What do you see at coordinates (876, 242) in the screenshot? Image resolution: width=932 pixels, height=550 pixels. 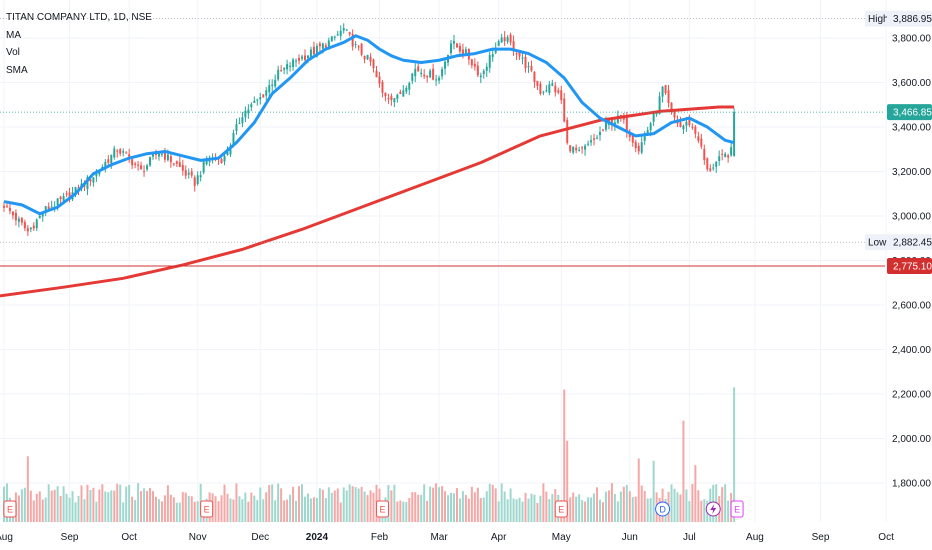 I see `low-label-bg` at bounding box center [876, 242].